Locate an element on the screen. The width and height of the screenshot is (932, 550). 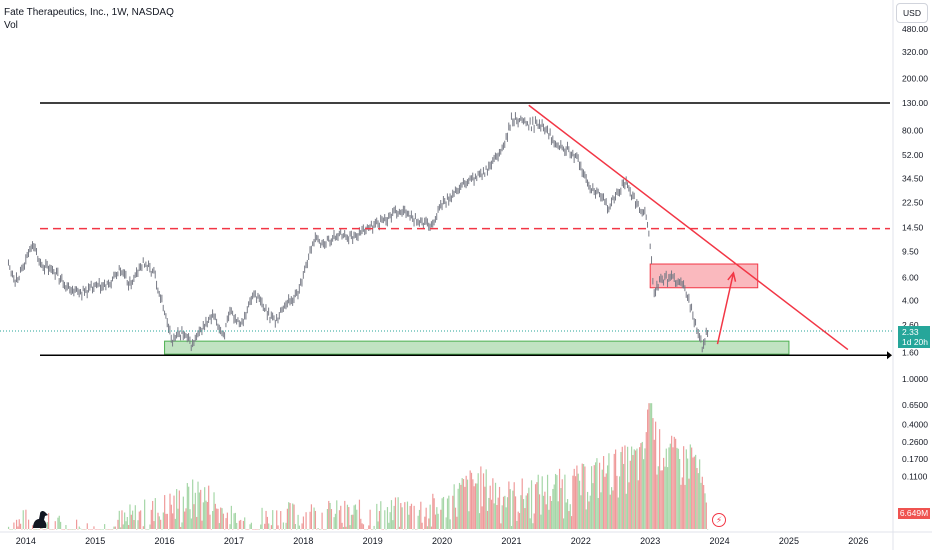
projection-arrow is located at coordinates (725, 308).